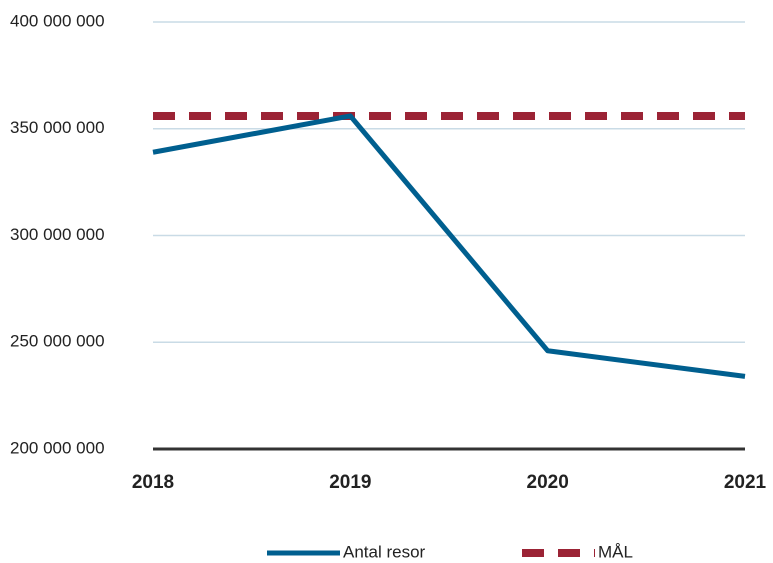  I want to click on y-tick-label: 300 000 000, so click(57, 234).